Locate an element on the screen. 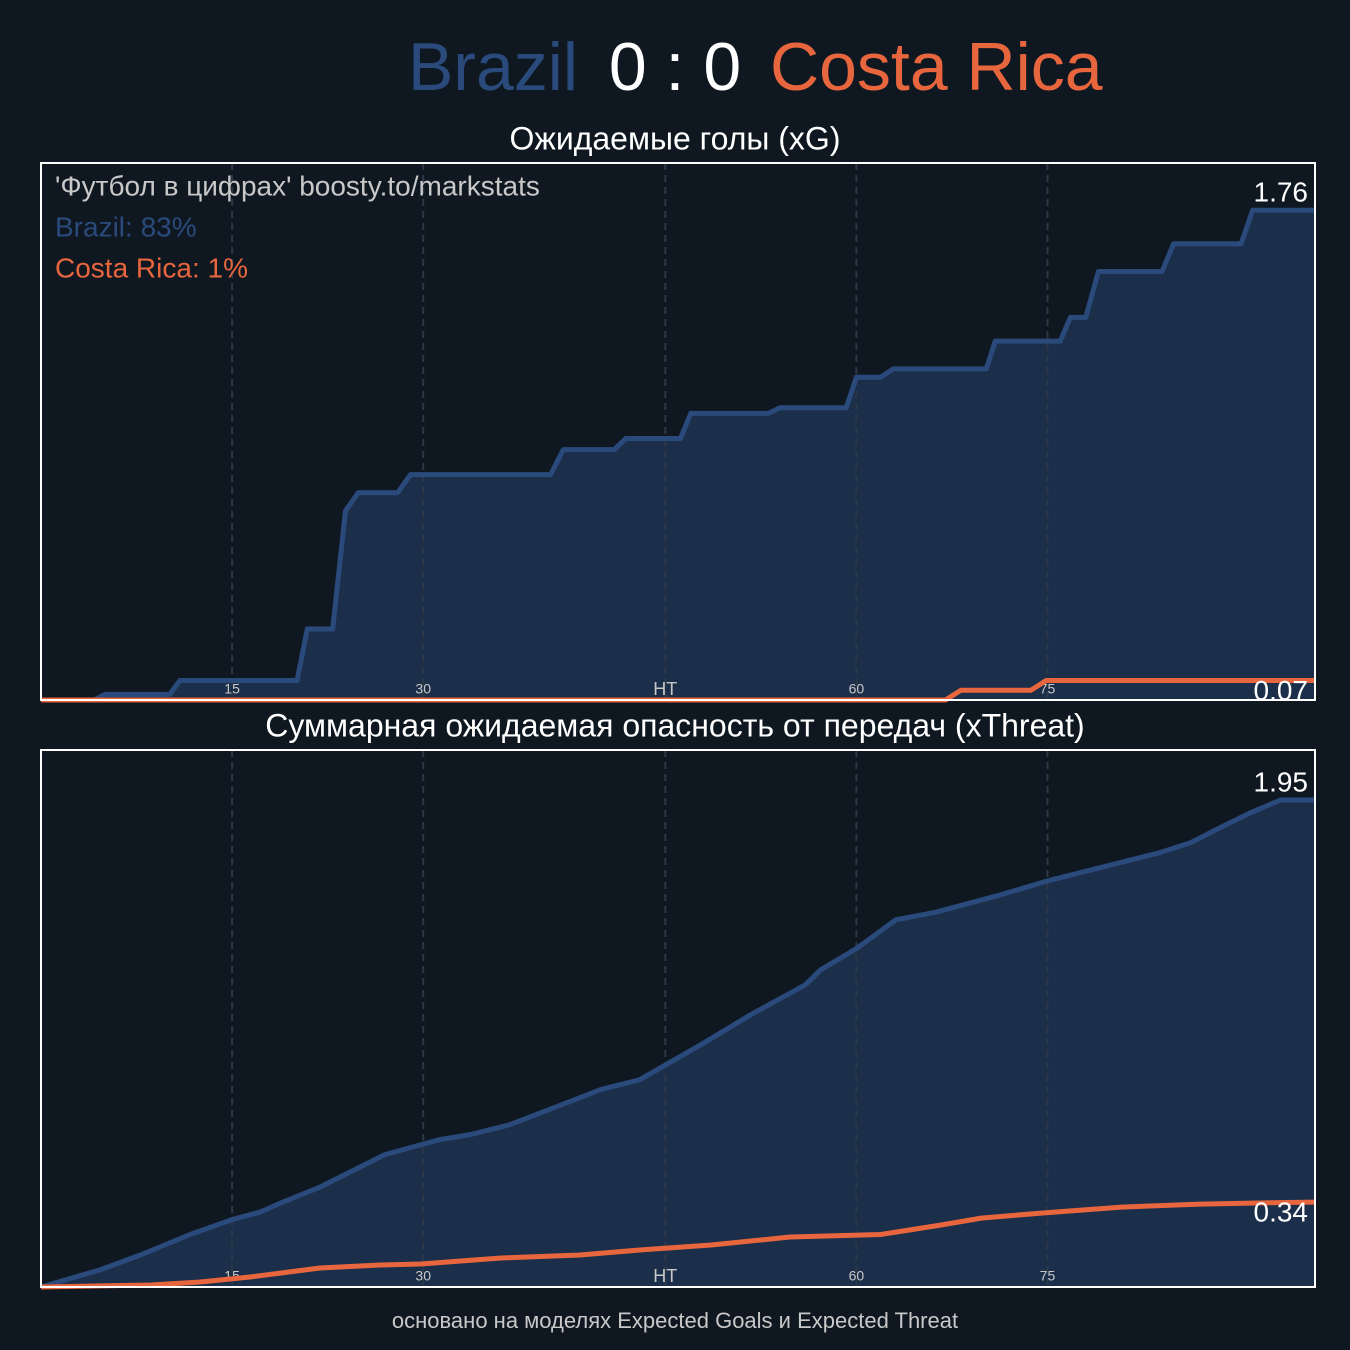 The image size is (1350, 1350). home-team: Brazil is located at coordinates (493, 67).